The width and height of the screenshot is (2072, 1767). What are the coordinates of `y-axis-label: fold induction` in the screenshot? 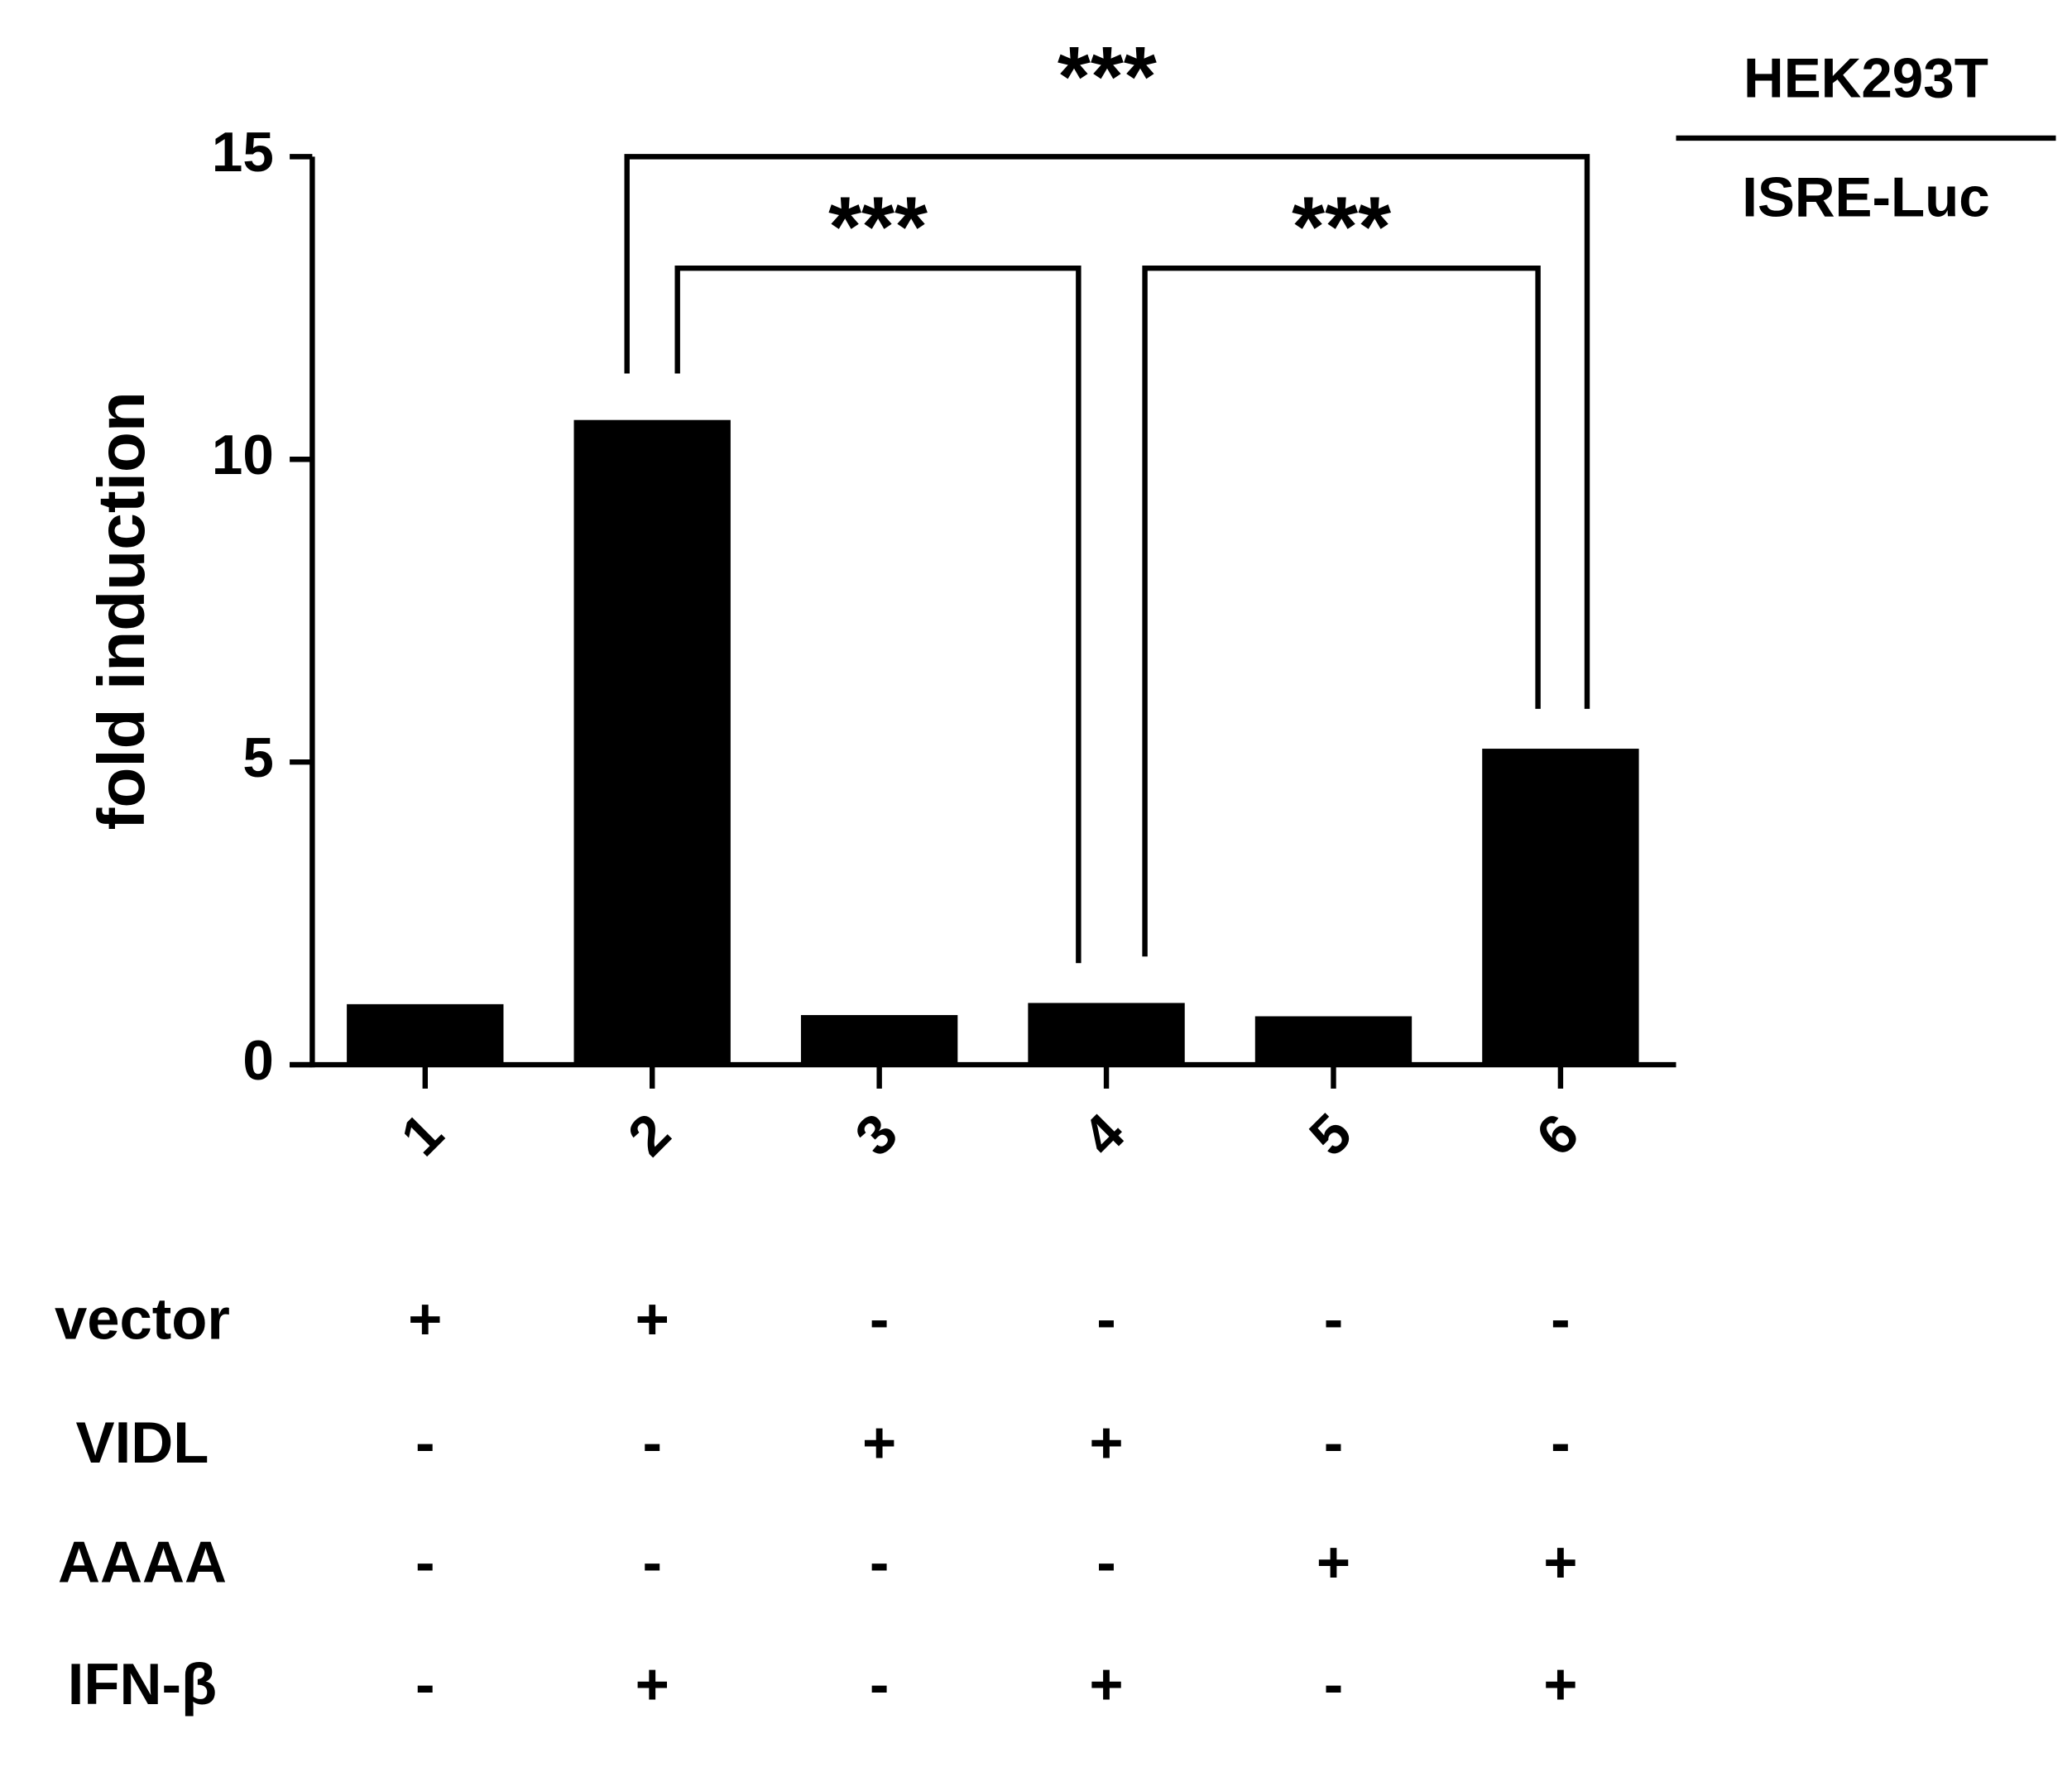 It's located at (121, 611).